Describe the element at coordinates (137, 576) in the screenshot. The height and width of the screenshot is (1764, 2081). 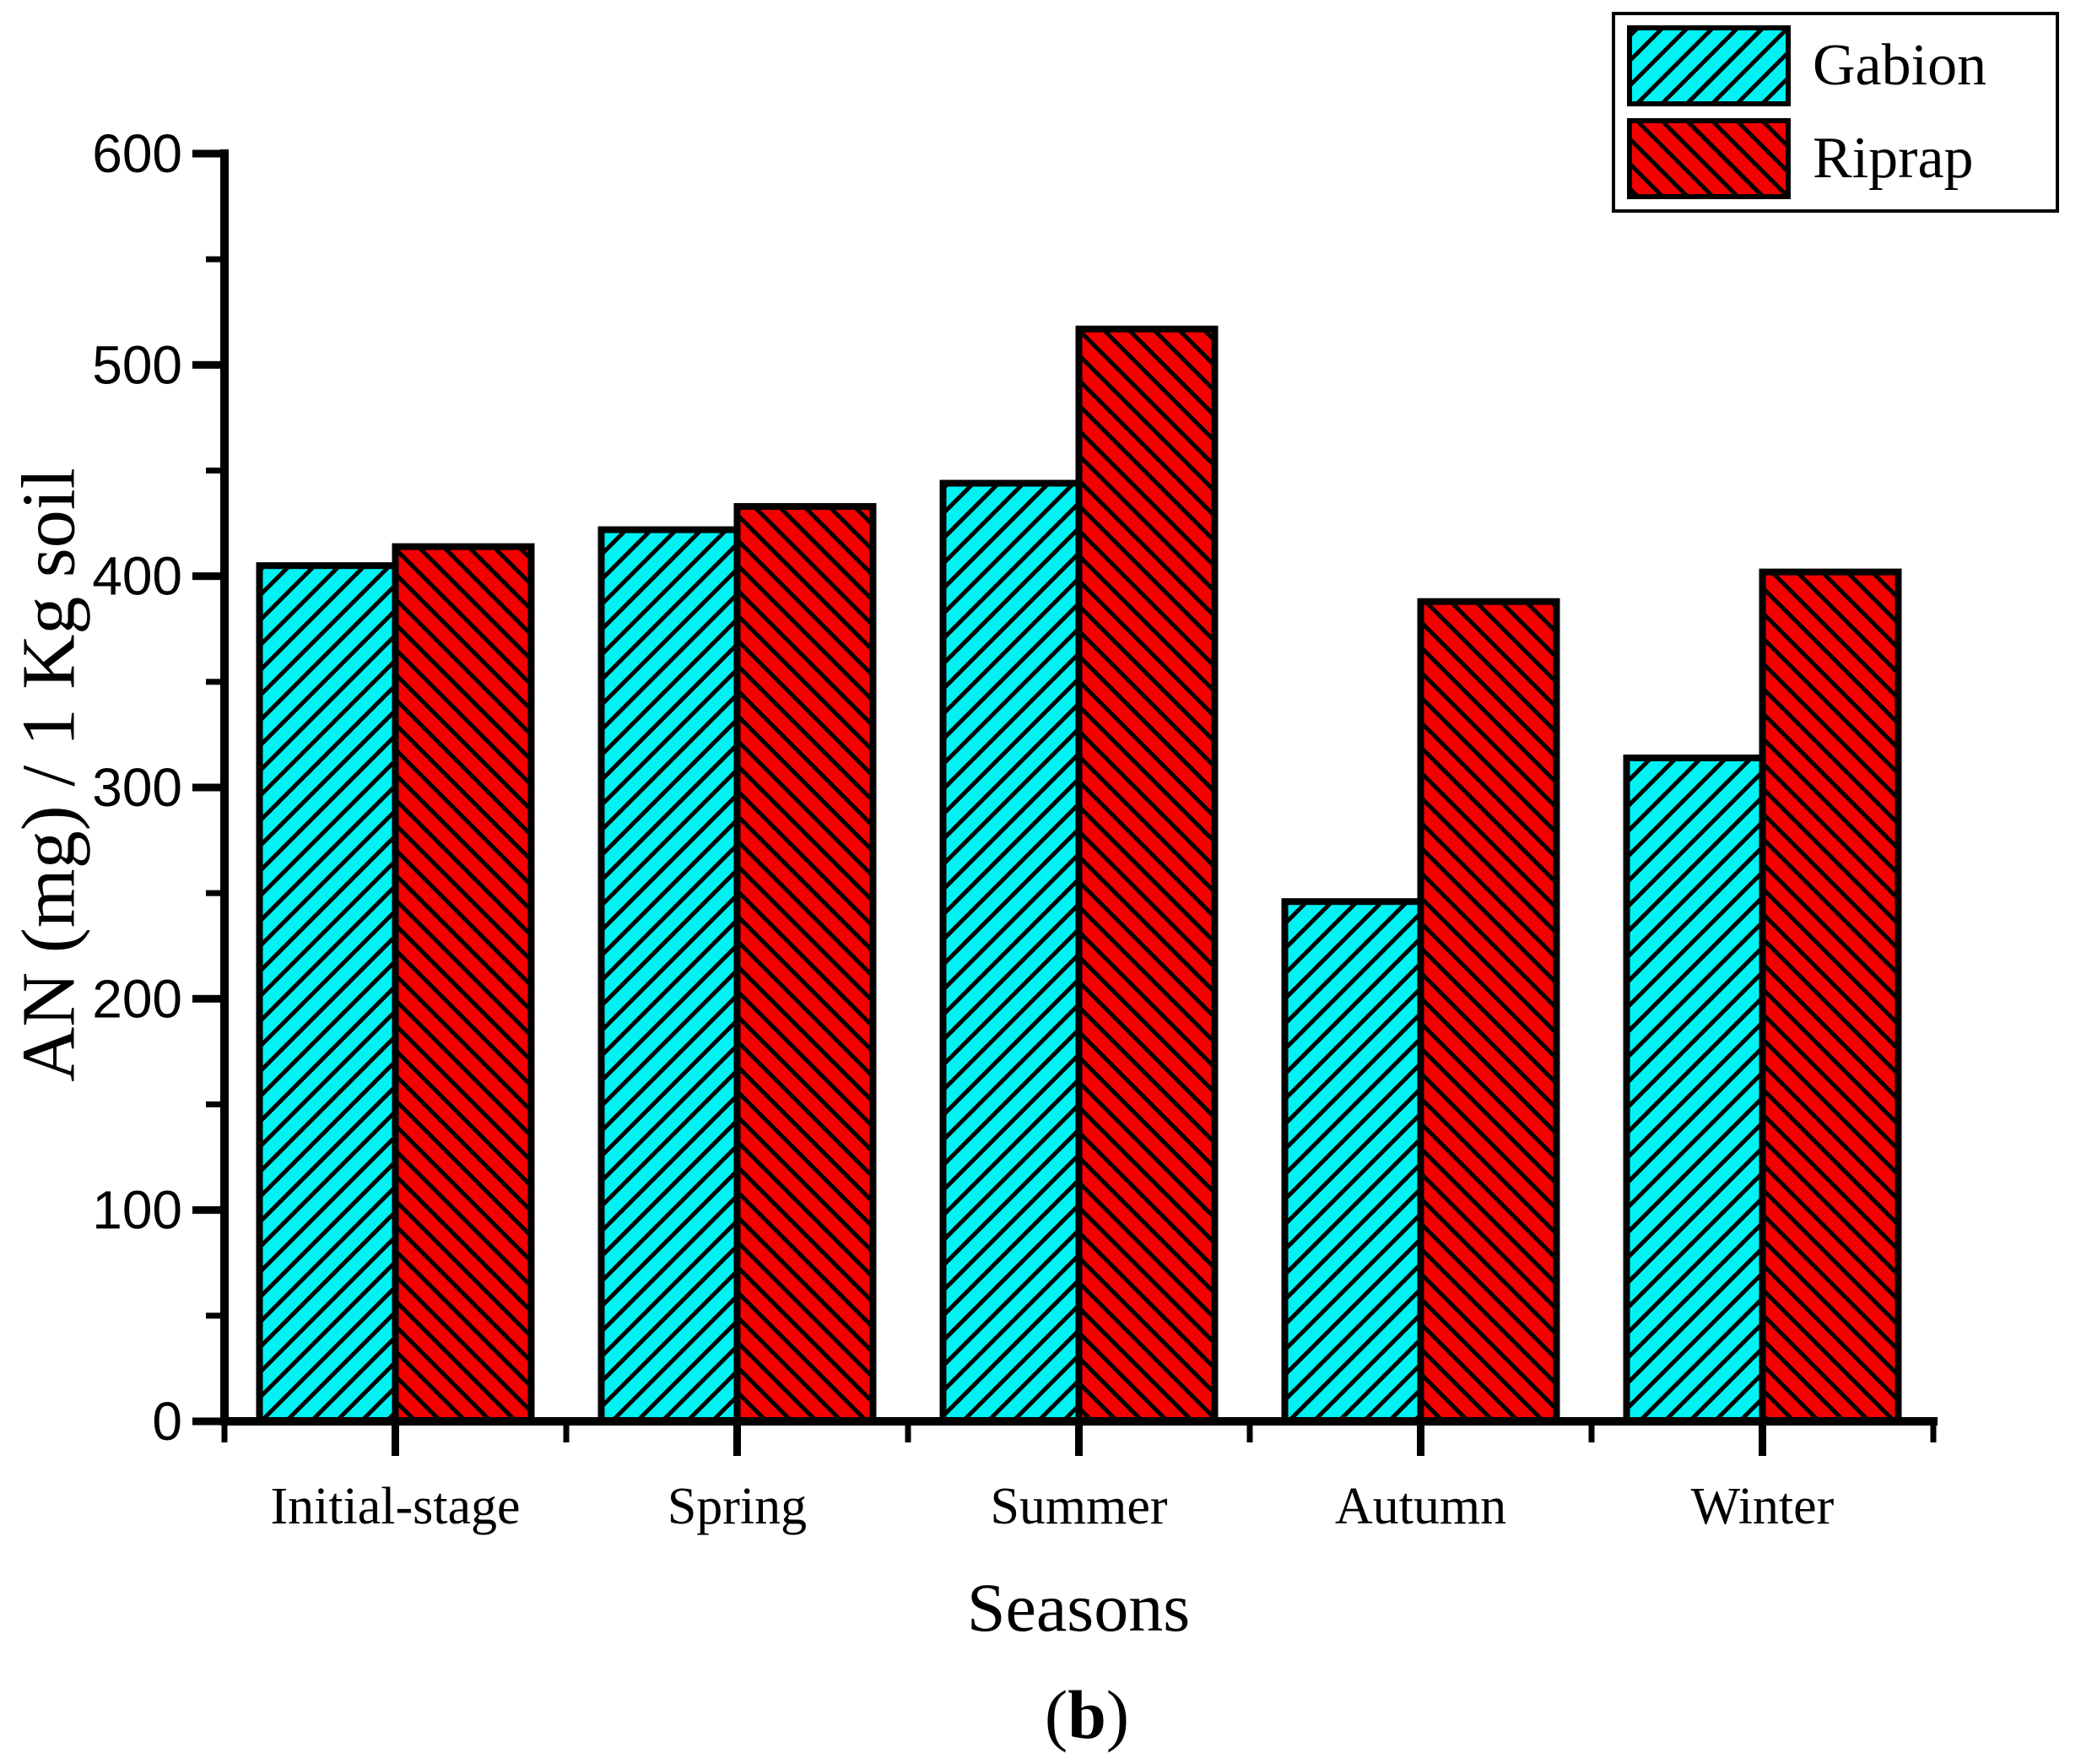
I see `y-tick-label: 400` at that location.